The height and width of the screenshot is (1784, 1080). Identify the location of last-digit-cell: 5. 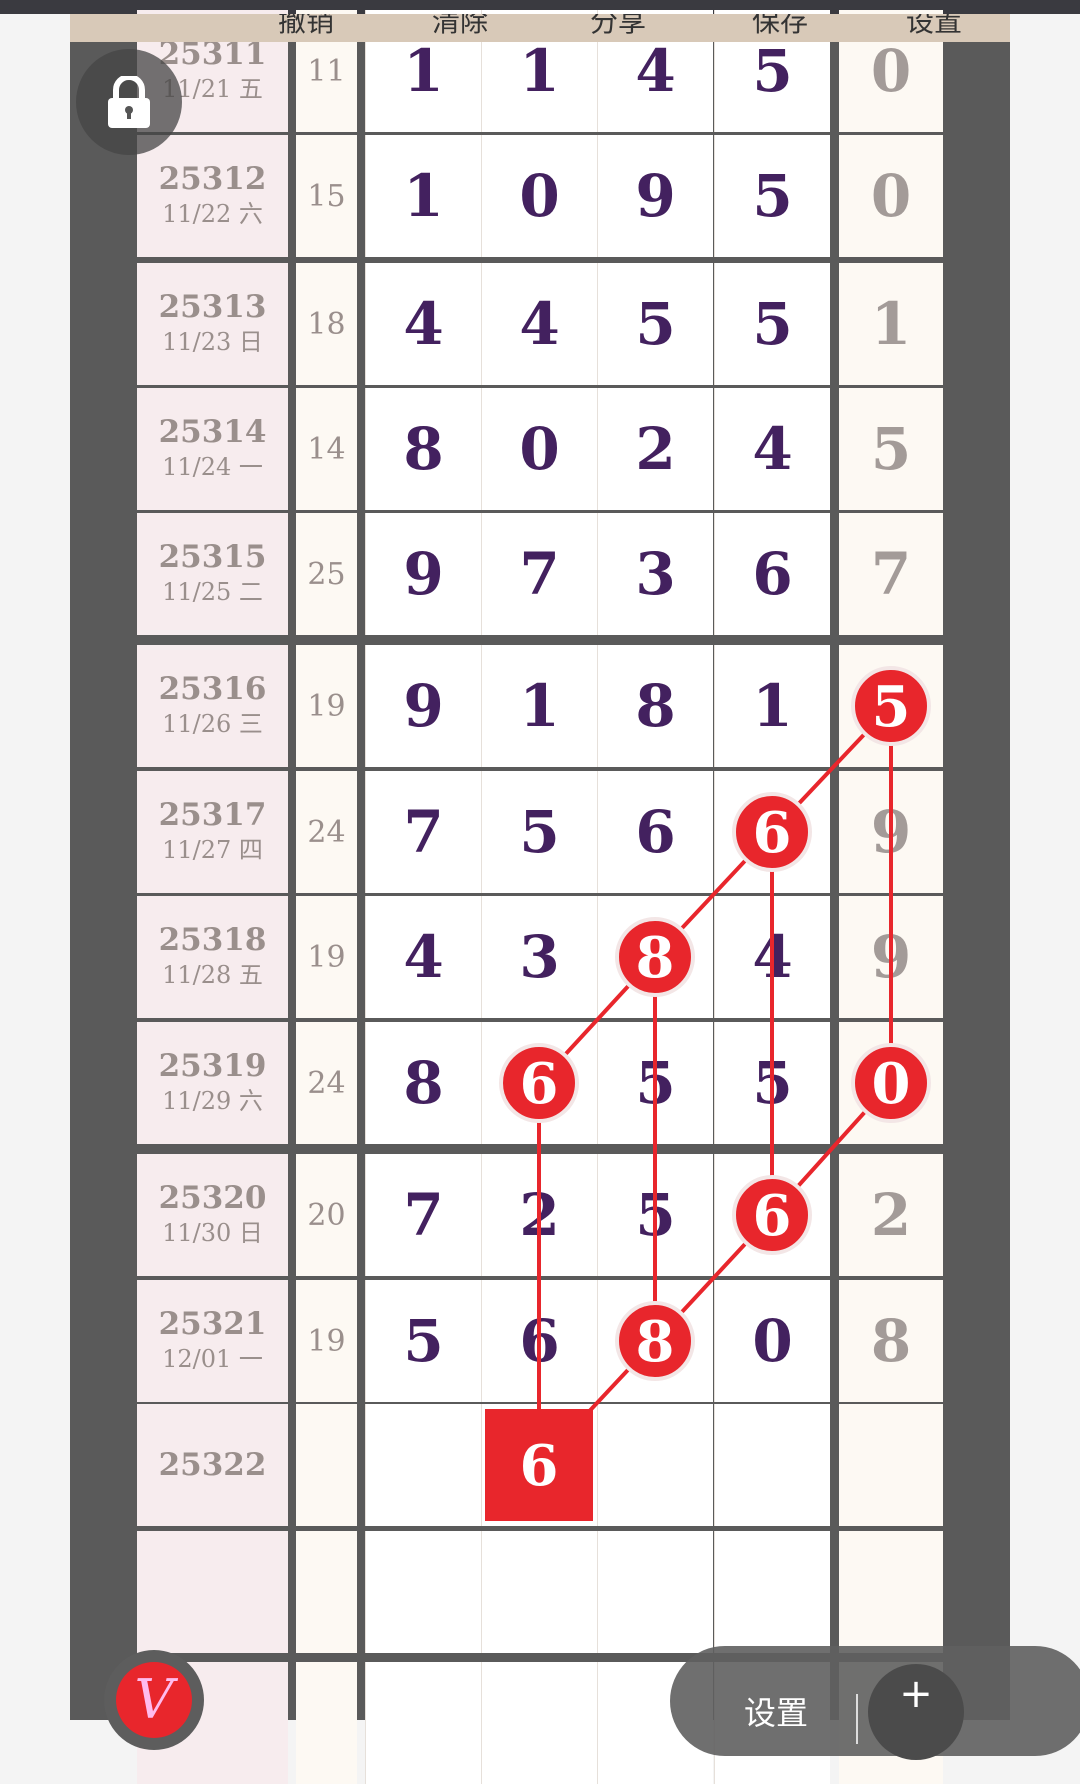
(891, 449).